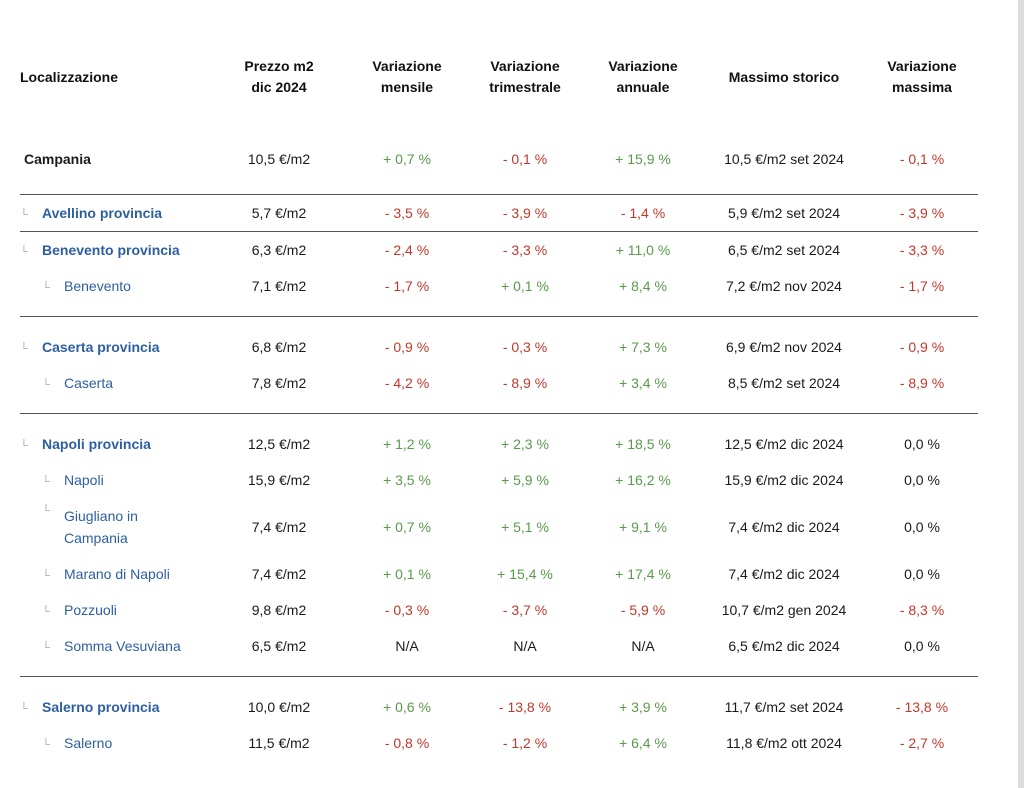 Image resolution: width=1024 pixels, height=788 pixels. What do you see at coordinates (122, 646) in the screenshot?
I see `location-link-somma-vesuviana: Somma Vesuviana` at bounding box center [122, 646].